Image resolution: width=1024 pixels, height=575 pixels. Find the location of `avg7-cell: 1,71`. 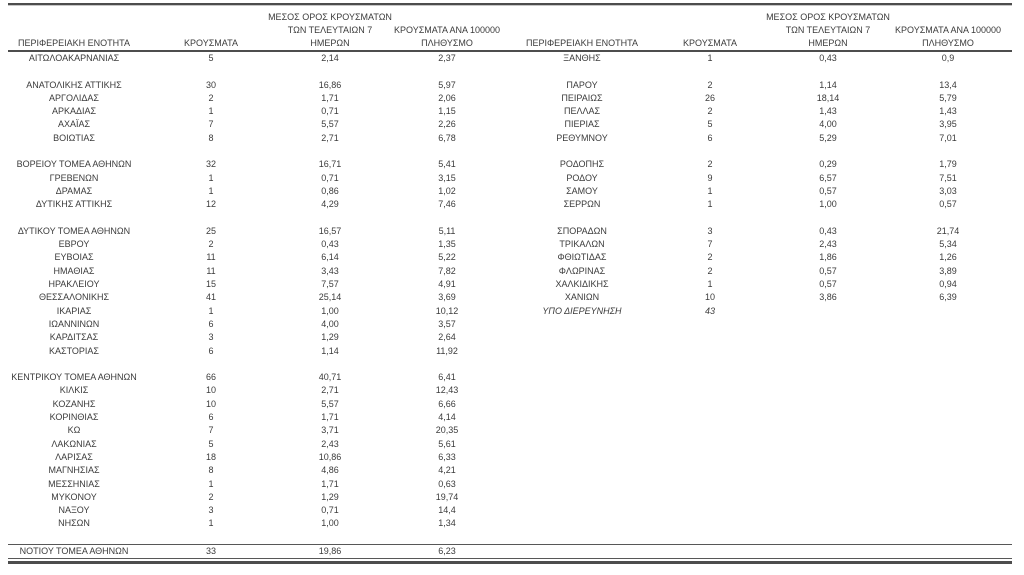

avg7-cell: 1,71 is located at coordinates (330, 483).